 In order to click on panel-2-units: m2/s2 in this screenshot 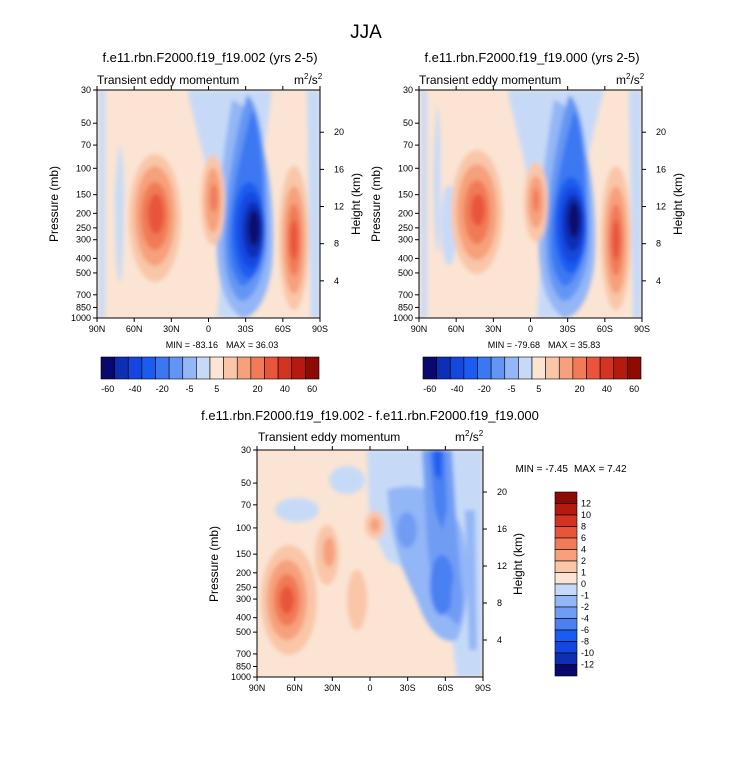, I will do `click(630, 79)`.